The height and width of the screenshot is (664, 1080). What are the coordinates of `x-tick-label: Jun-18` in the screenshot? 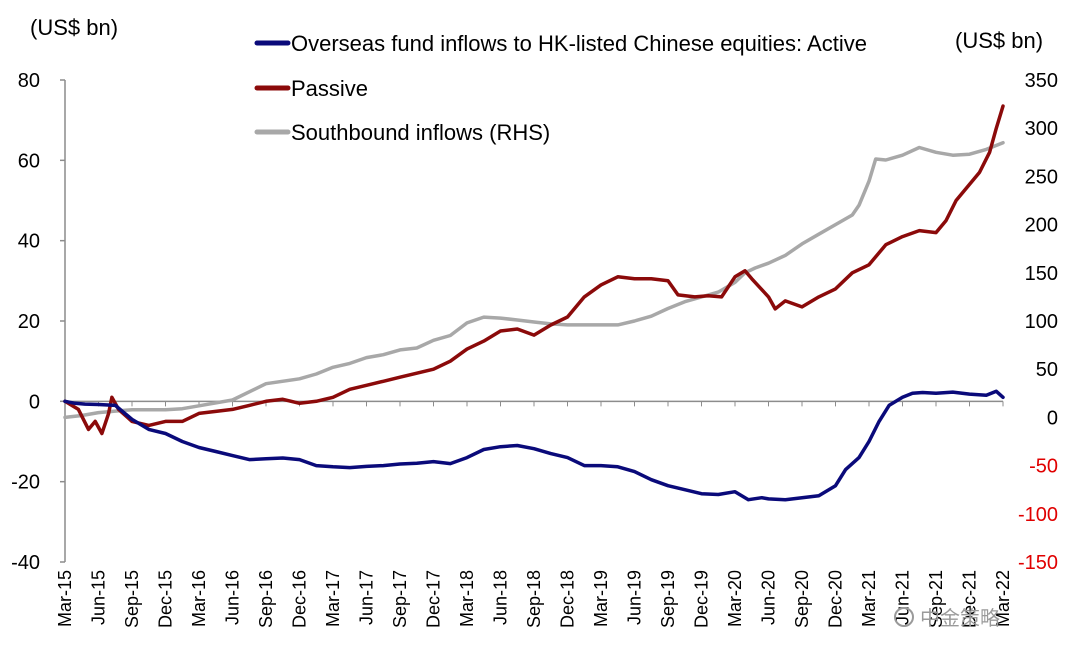 It's located at (501, 597).